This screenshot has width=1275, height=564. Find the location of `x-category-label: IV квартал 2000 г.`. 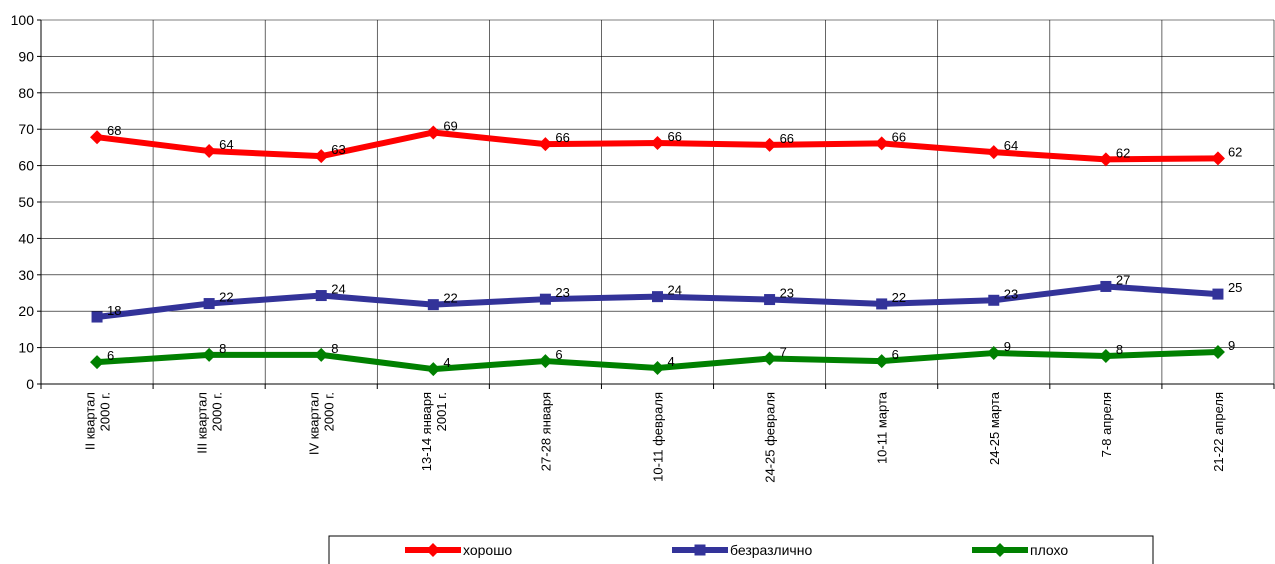

x-category-label: IV квартал 2000 г. is located at coordinates (322, 423).